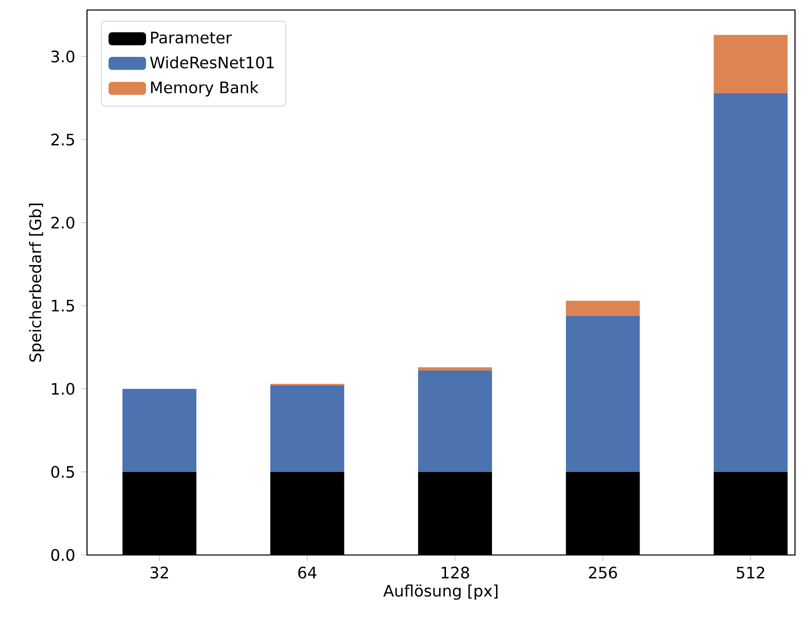 The width and height of the screenshot is (811, 621). Describe the element at coordinates (159, 572) in the screenshot. I see `x-tick-label: 32` at that location.